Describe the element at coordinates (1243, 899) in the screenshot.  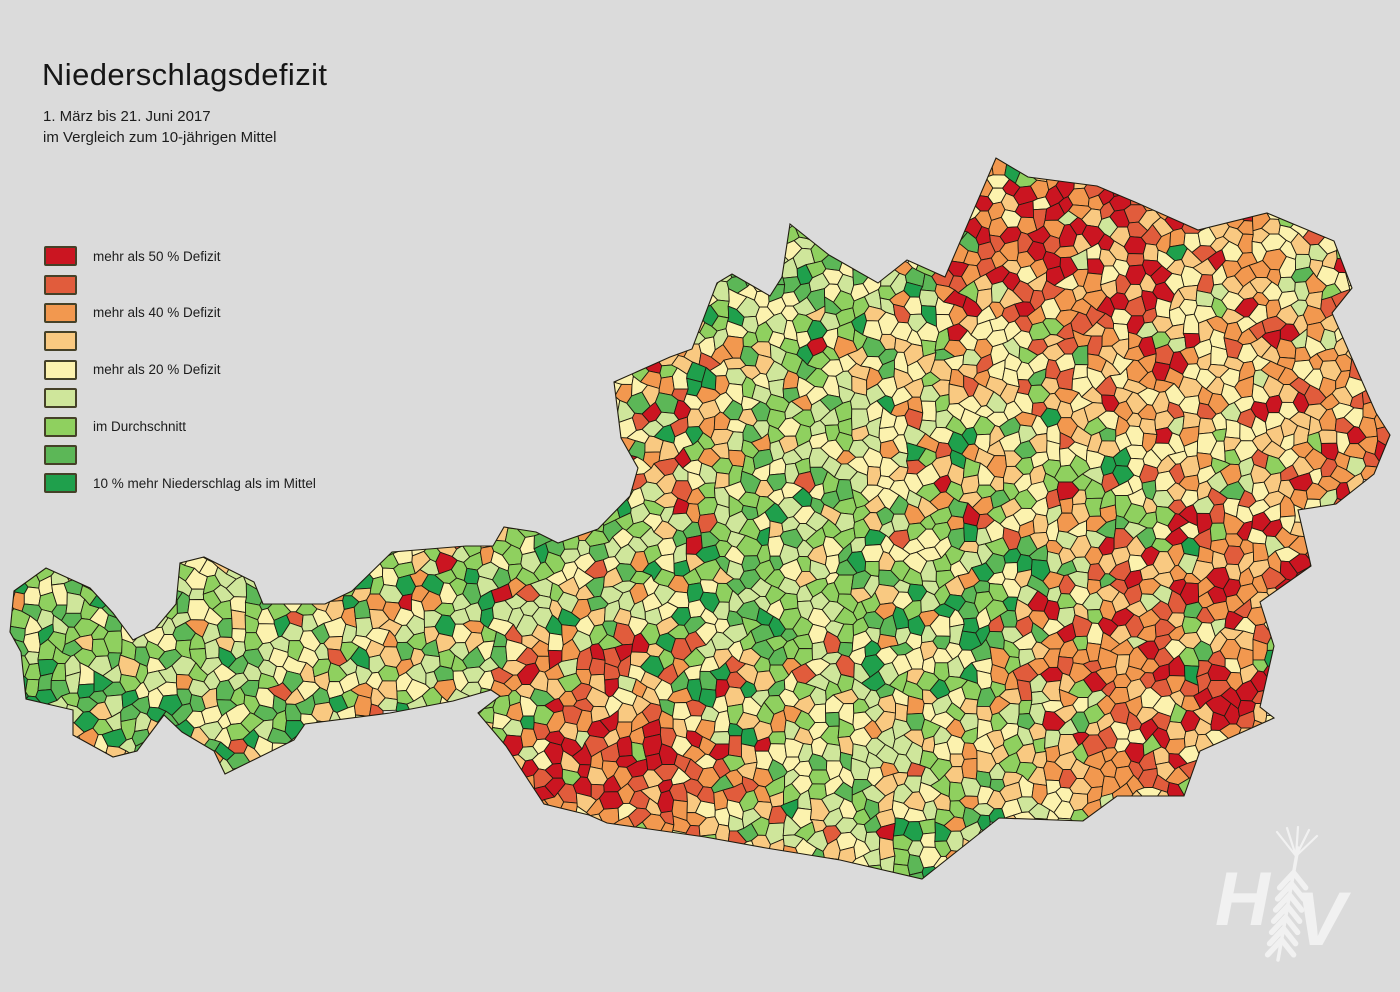
I see `logo-letter-h: H` at that location.